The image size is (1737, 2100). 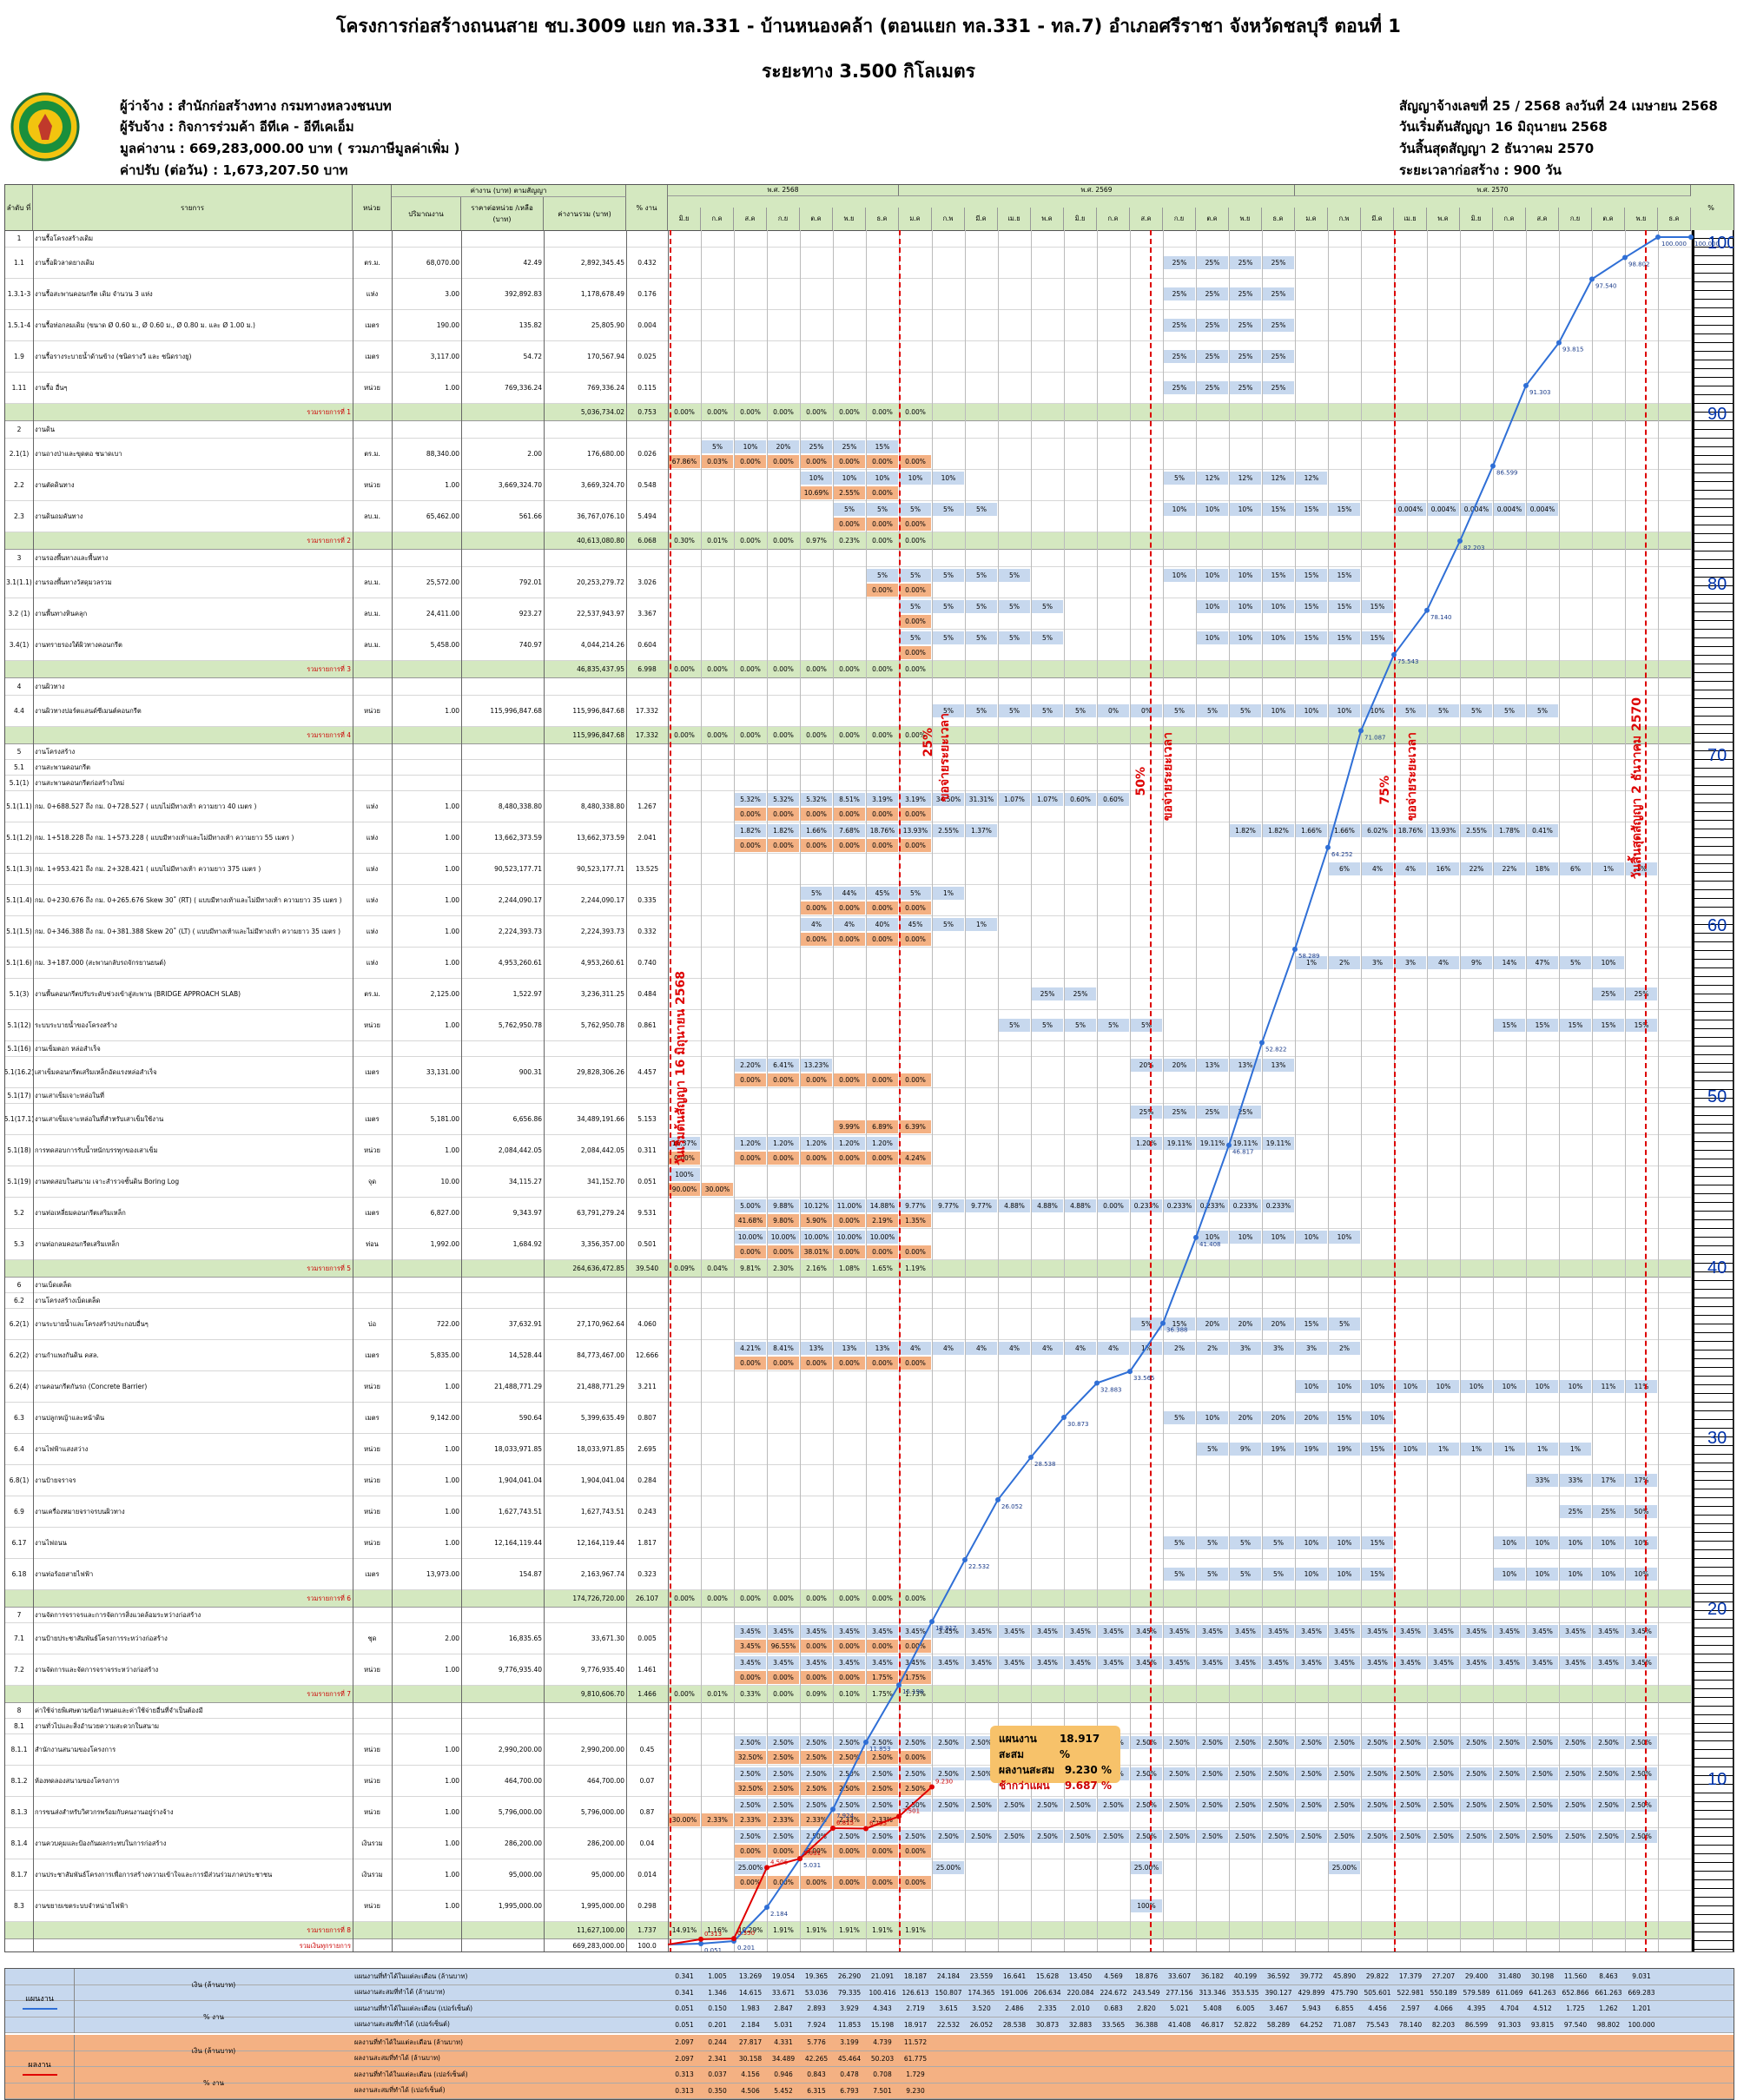 What do you see at coordinates (1113, 2008) in the screenshot?
I see `footer-value: 0.683` at bounding box center [1113, 2008].